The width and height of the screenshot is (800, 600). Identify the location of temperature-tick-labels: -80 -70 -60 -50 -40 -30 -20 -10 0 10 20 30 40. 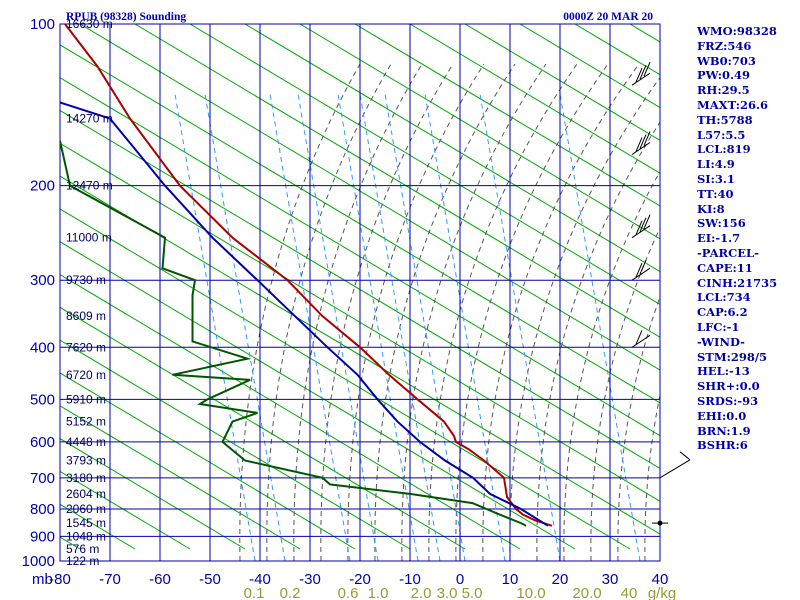
(358, 579).